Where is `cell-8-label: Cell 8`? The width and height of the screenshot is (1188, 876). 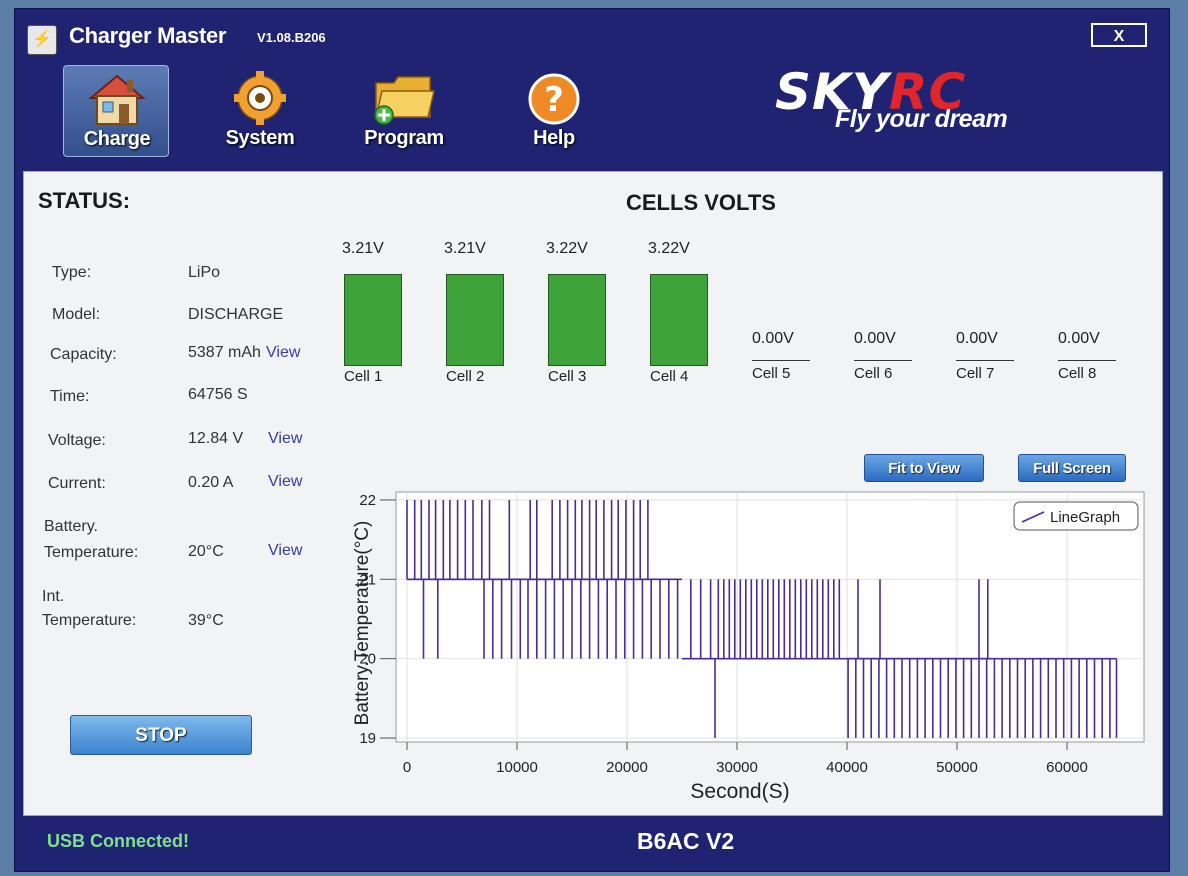 cell-8-label: Cell 8 is located at coordinates (1077, 373).